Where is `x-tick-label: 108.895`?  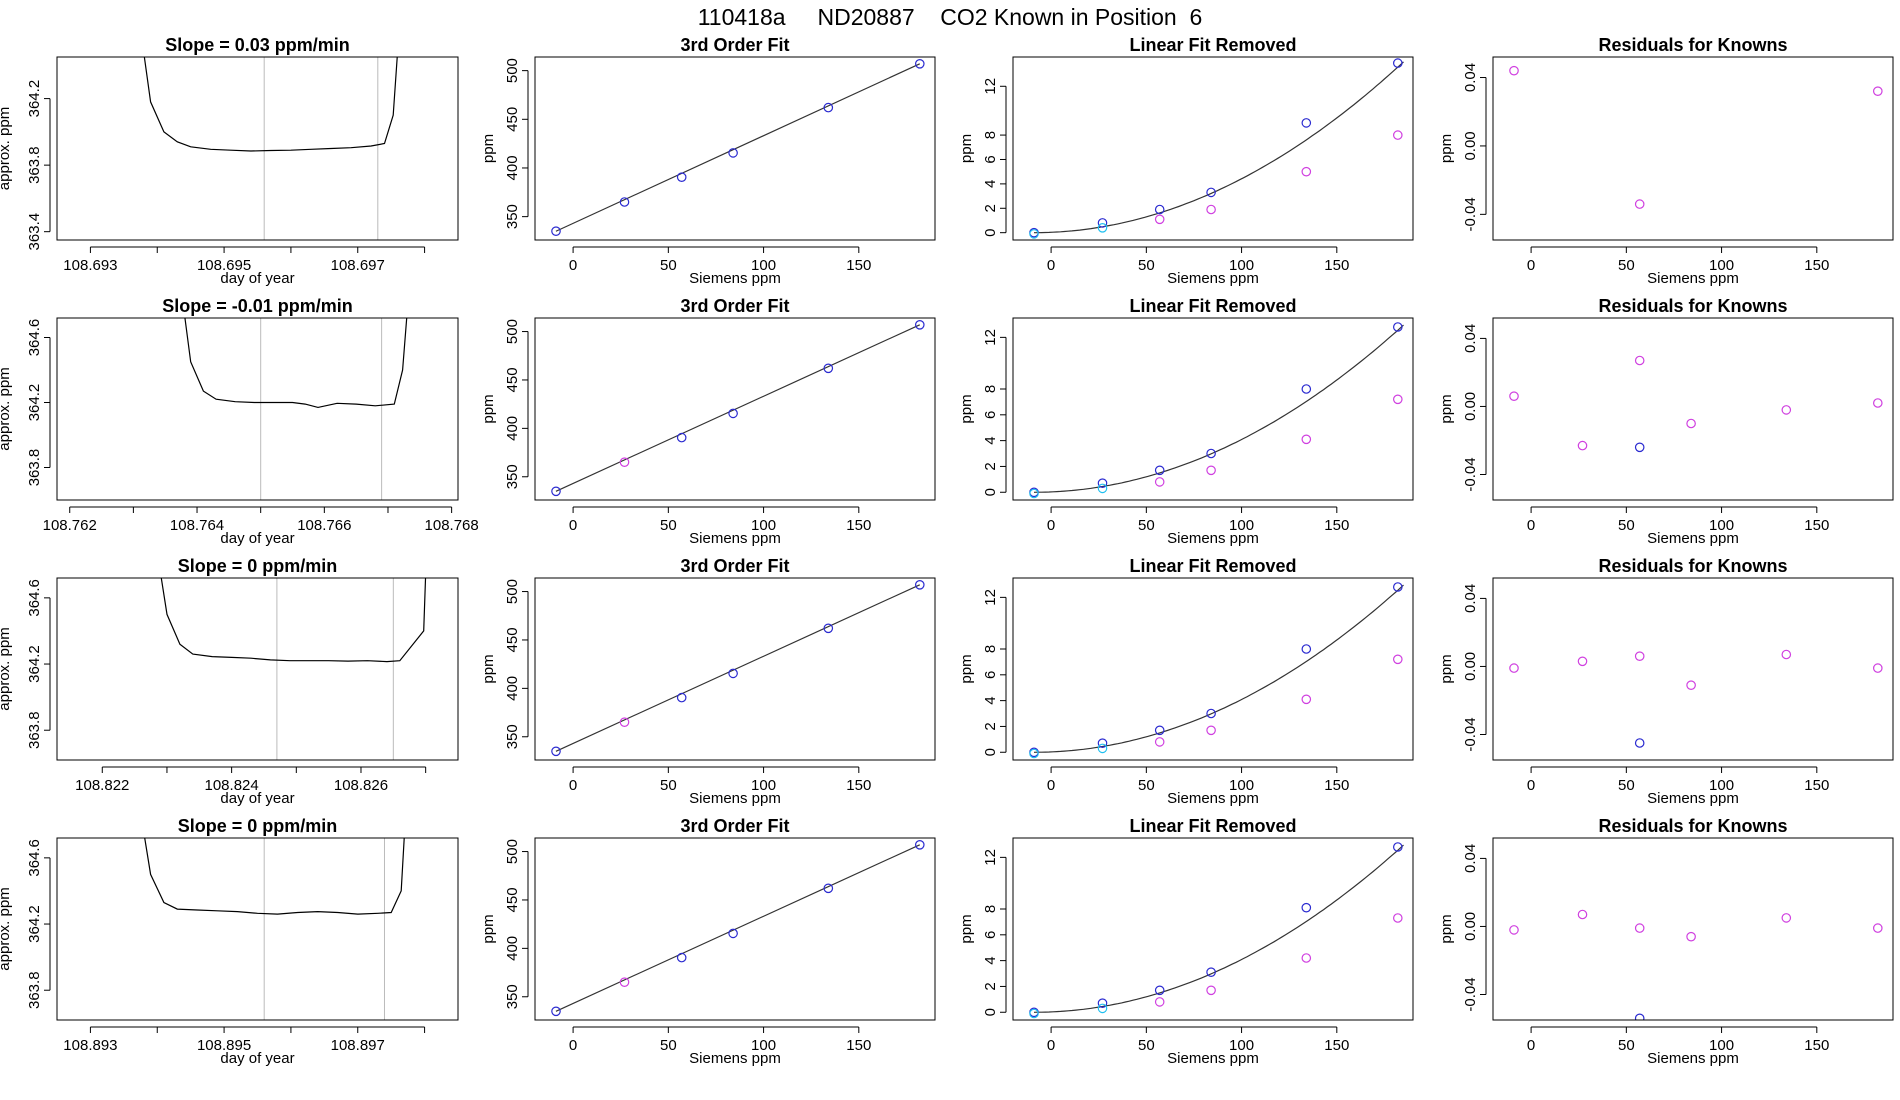
x-tick-label: 108.895 is located at coordinates (224, 1045).